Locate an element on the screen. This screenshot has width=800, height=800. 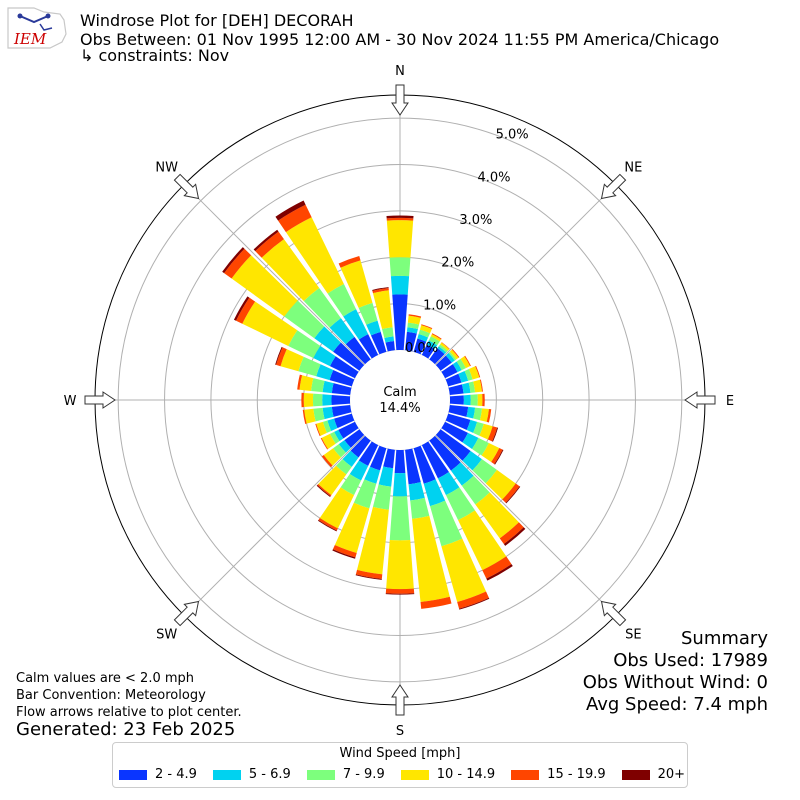
note-calm: Calm values are < 2.0 mph is located at coordinates (105, 678).